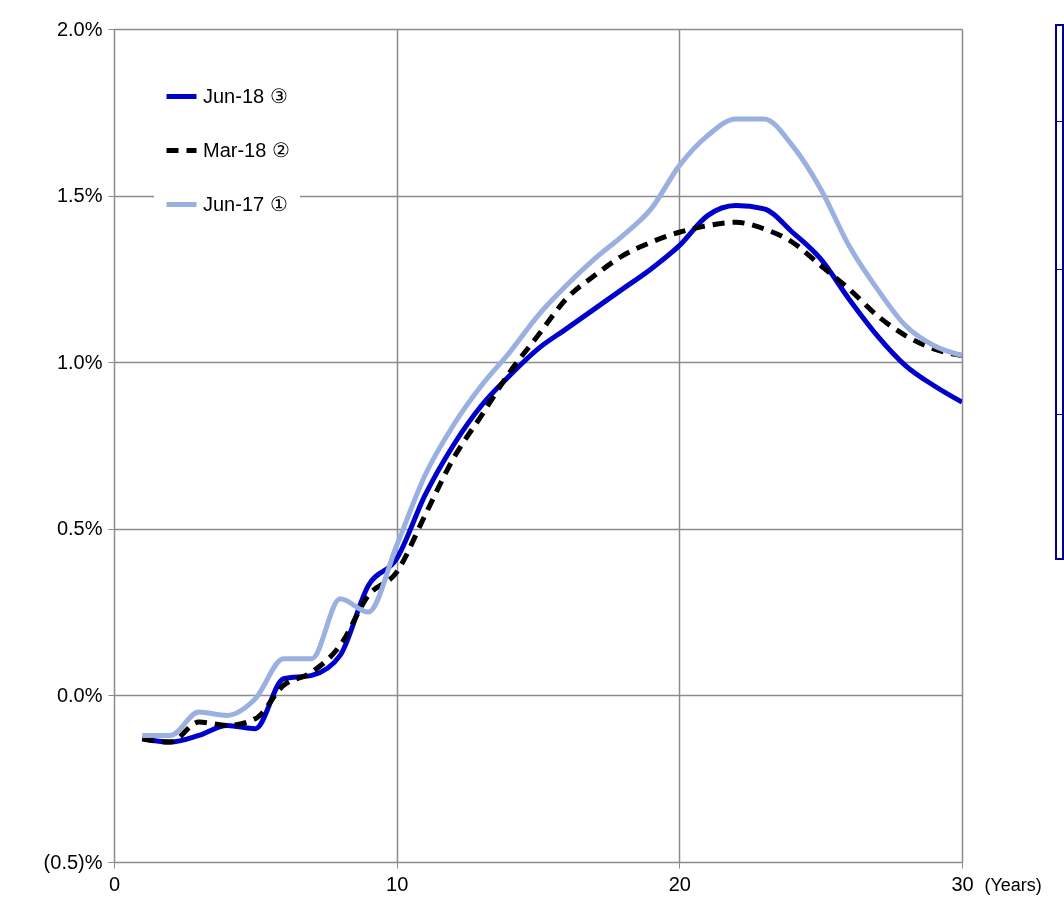 The height and width of the screenshot is (901, 1064). What do you see at coordinates (79, 694) in the screenshot?
I see `y-tick-label: 0.0%` at bounding box center [79, 694].